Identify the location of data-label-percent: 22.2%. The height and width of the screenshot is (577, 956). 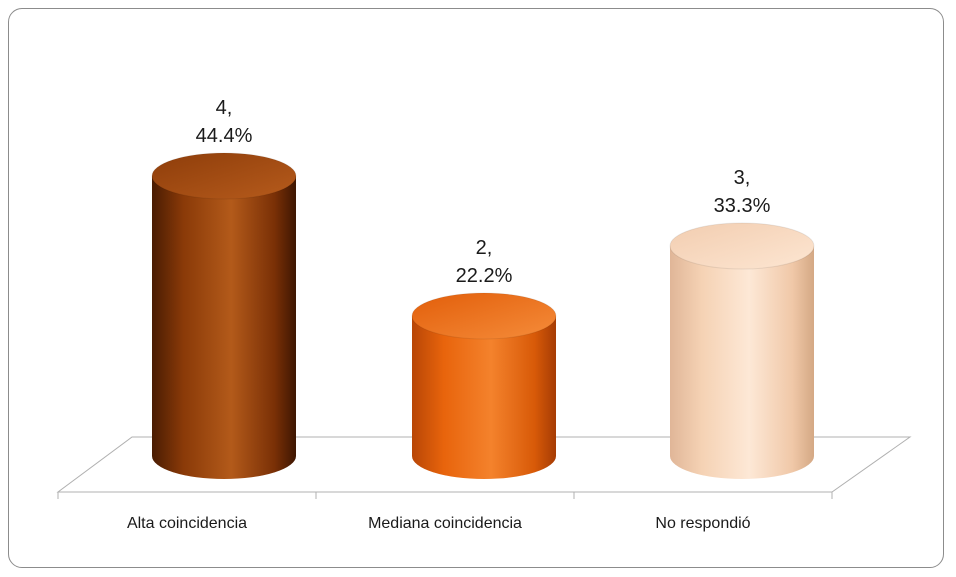
(484, 276).